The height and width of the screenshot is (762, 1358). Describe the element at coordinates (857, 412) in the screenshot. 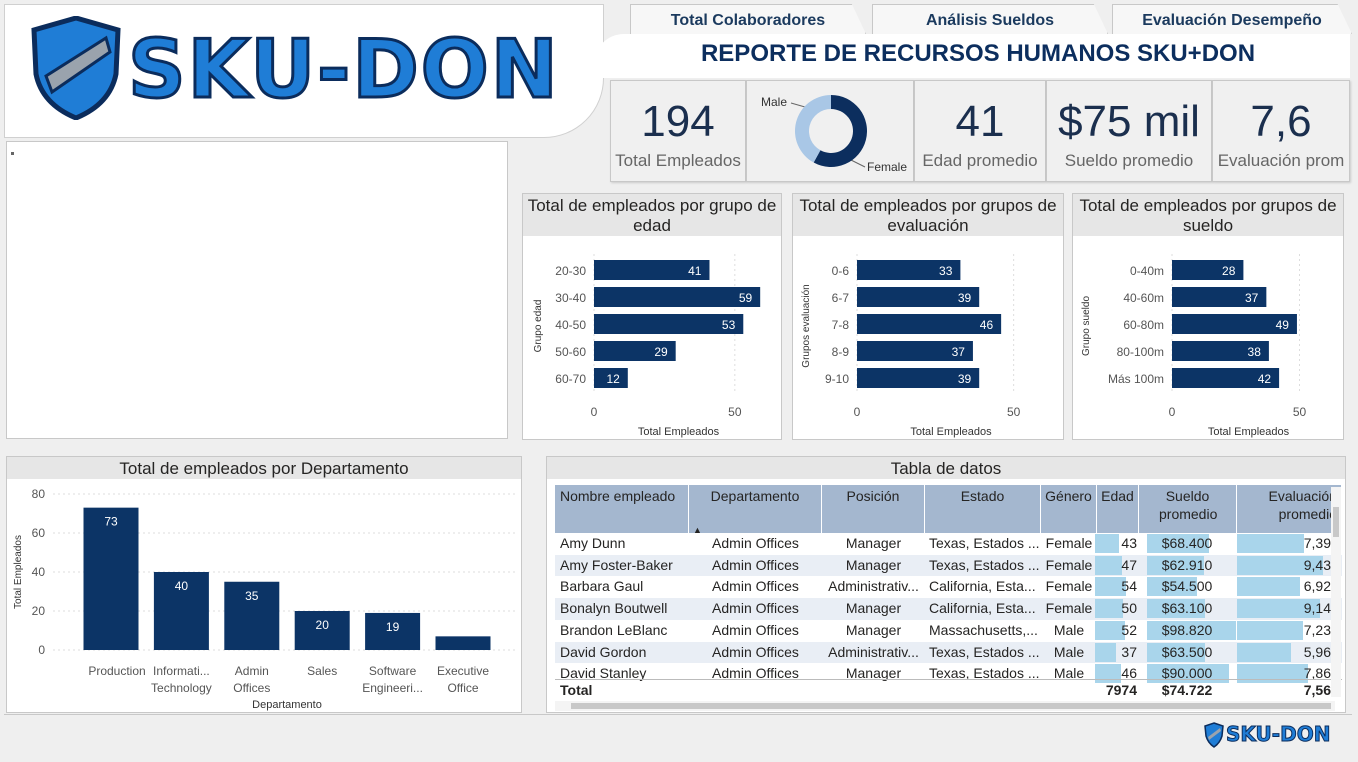

I see `x-tick-label: 0` at that location.